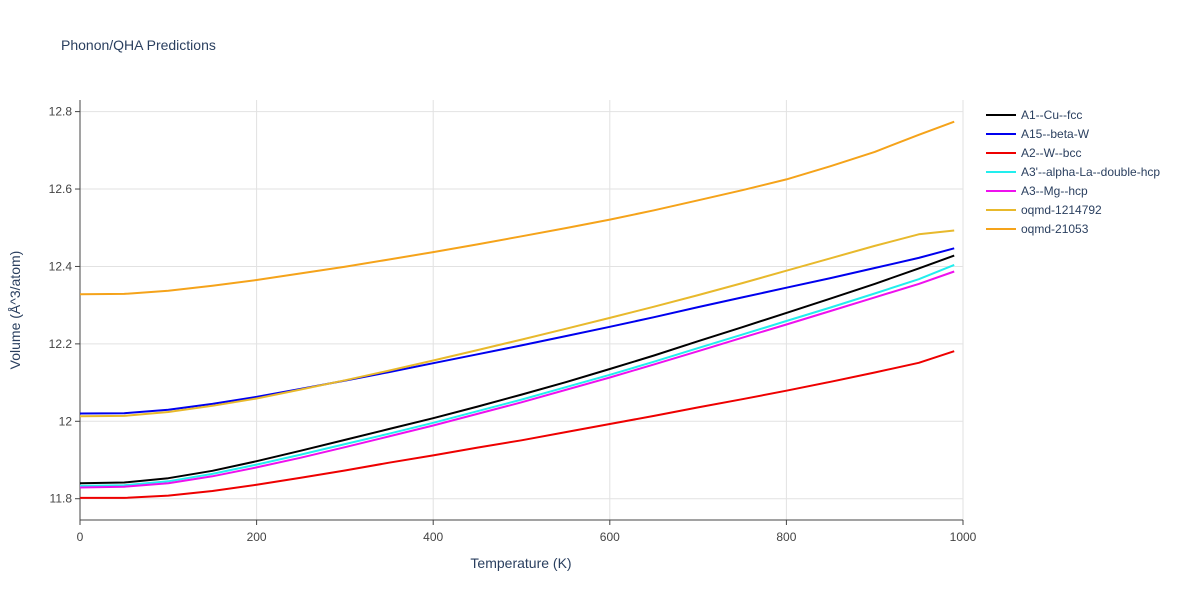  I want to click on legend-item: oqmd-1214792, so click(1044, 210).